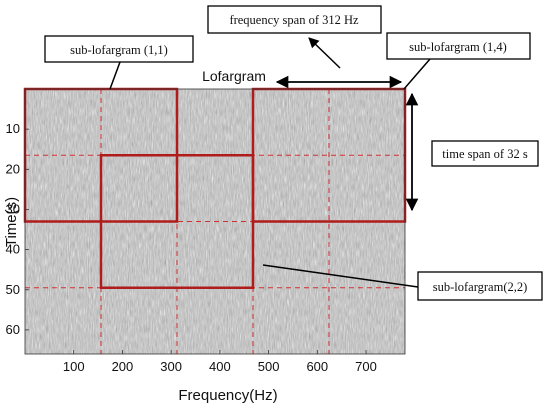 This screenshot has height=412, width=550. I want to click on callout-sub-lofargram-1-4: sub-lofargram (1,4), so click(458, 61).